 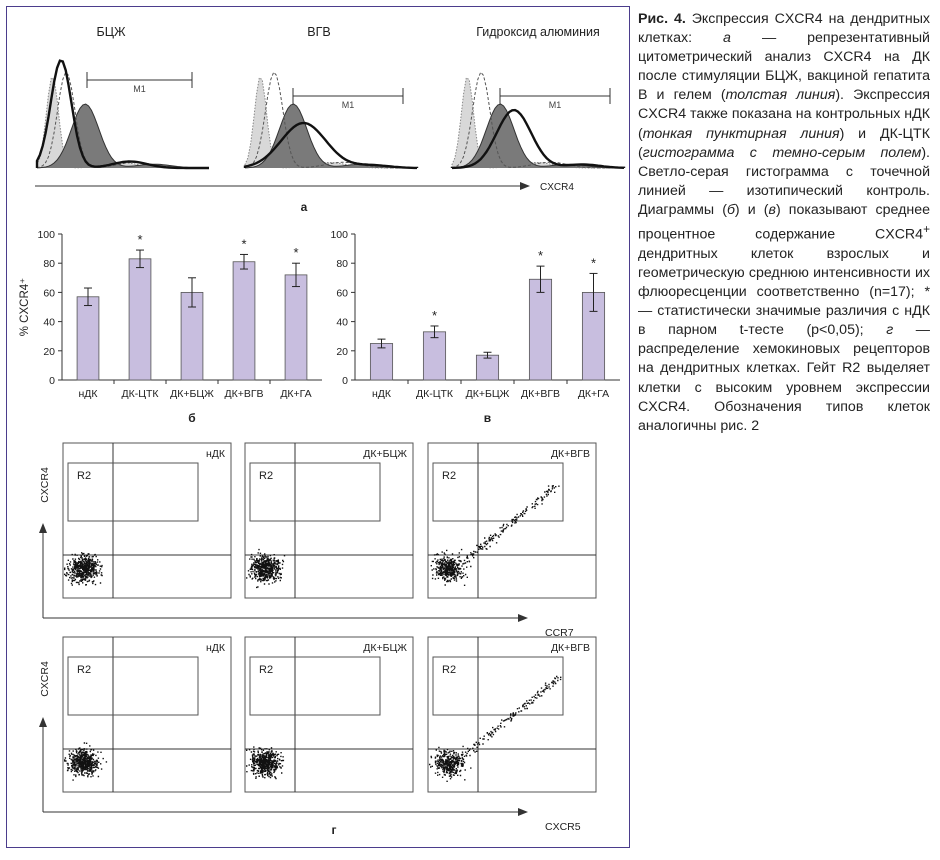 What do you see at coordinates (772, 209) in the screenshot?
I see `caption-italic: в` at bounding box center [772, 209].